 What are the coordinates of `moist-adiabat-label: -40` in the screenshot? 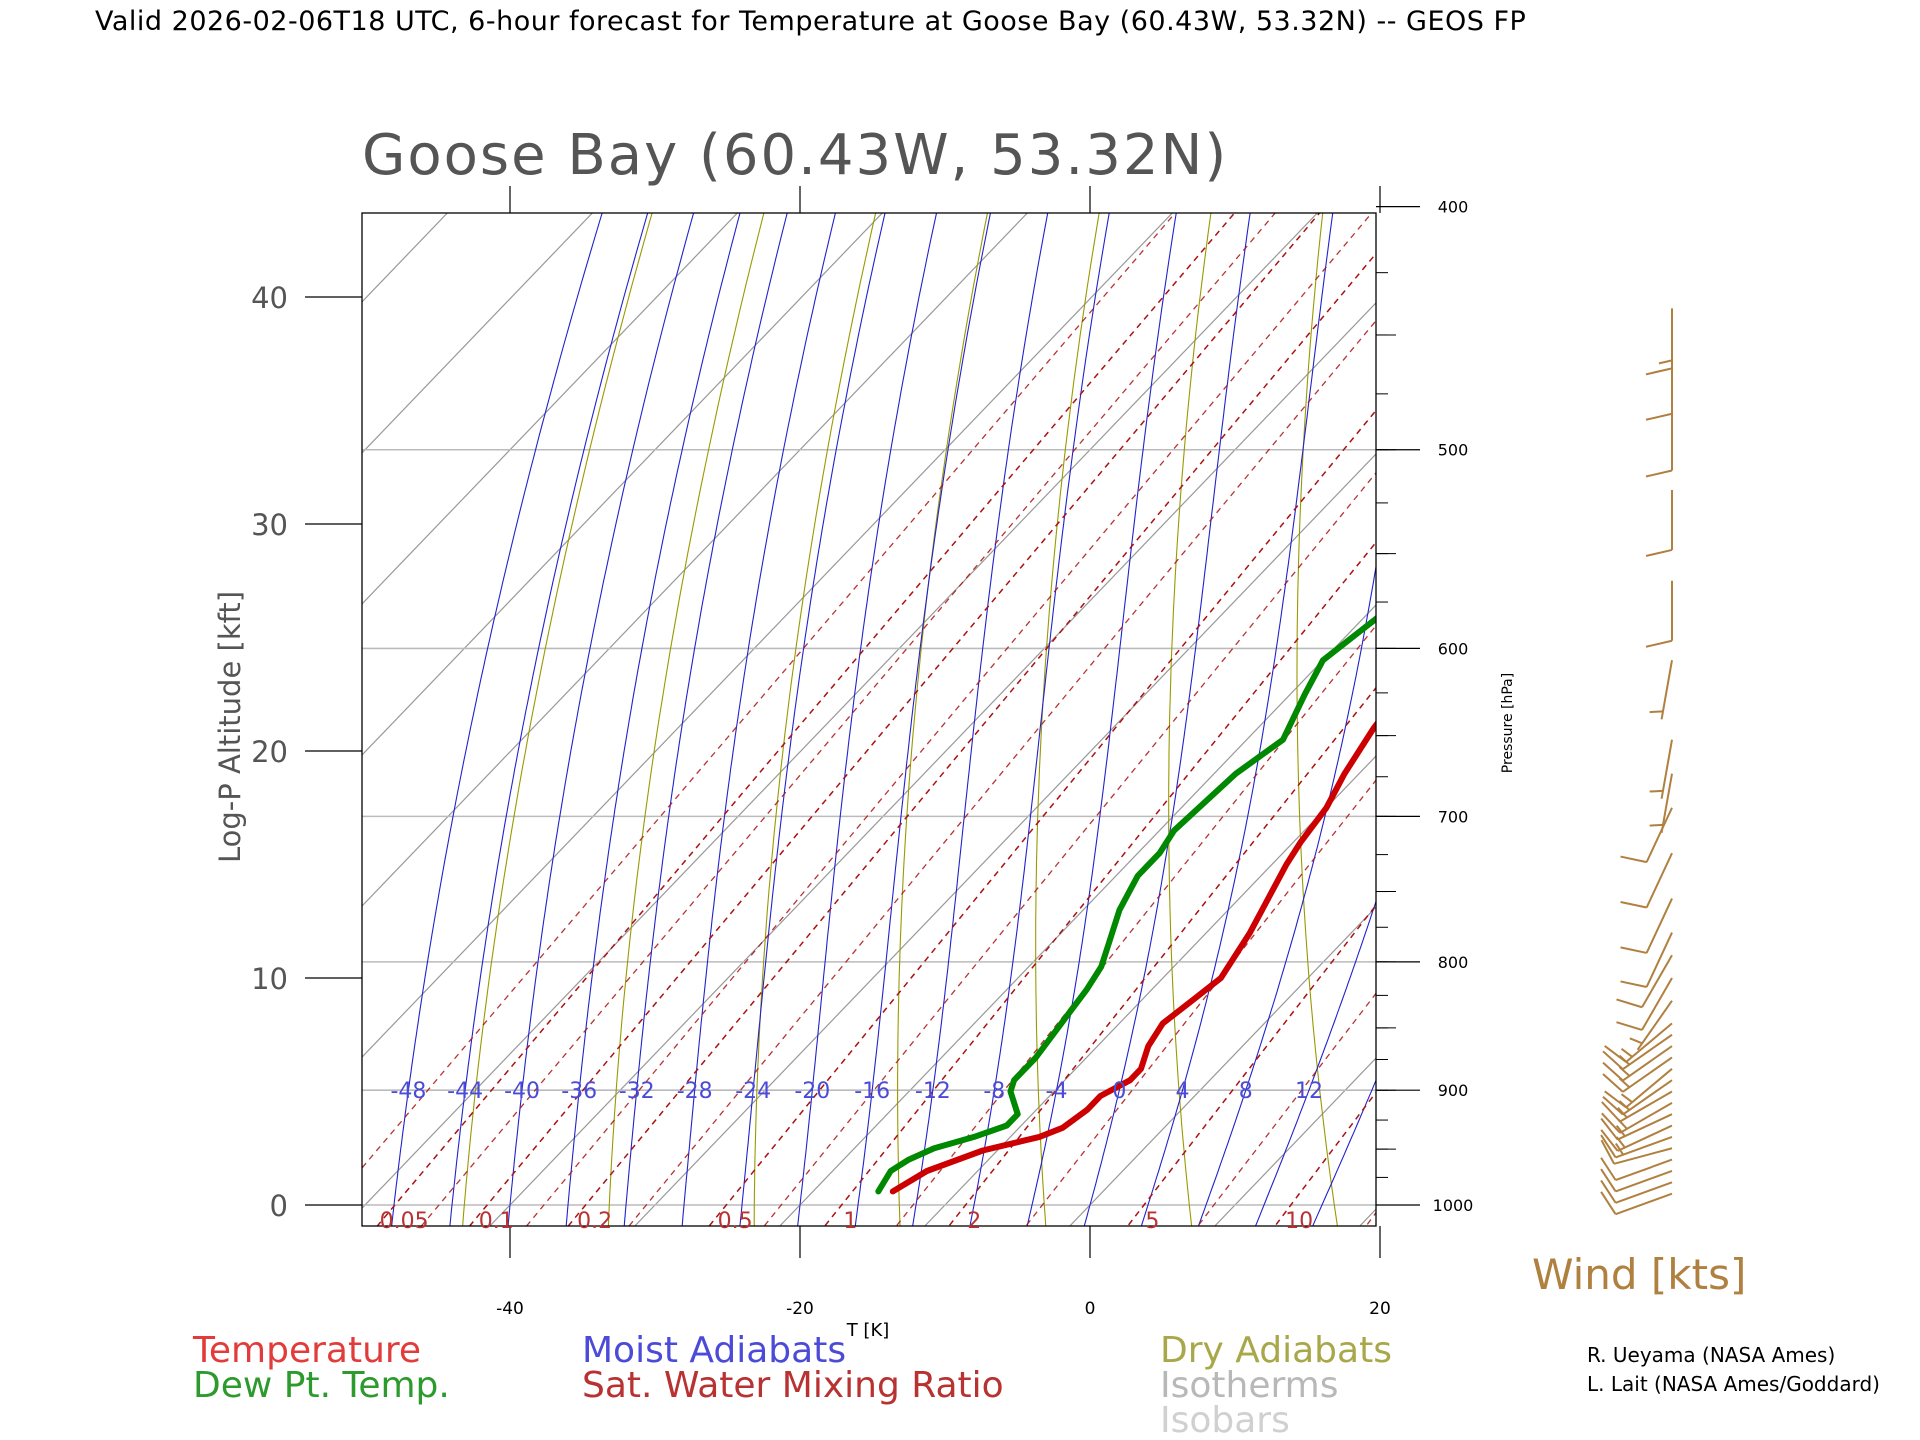 It's located at (522, 1091).